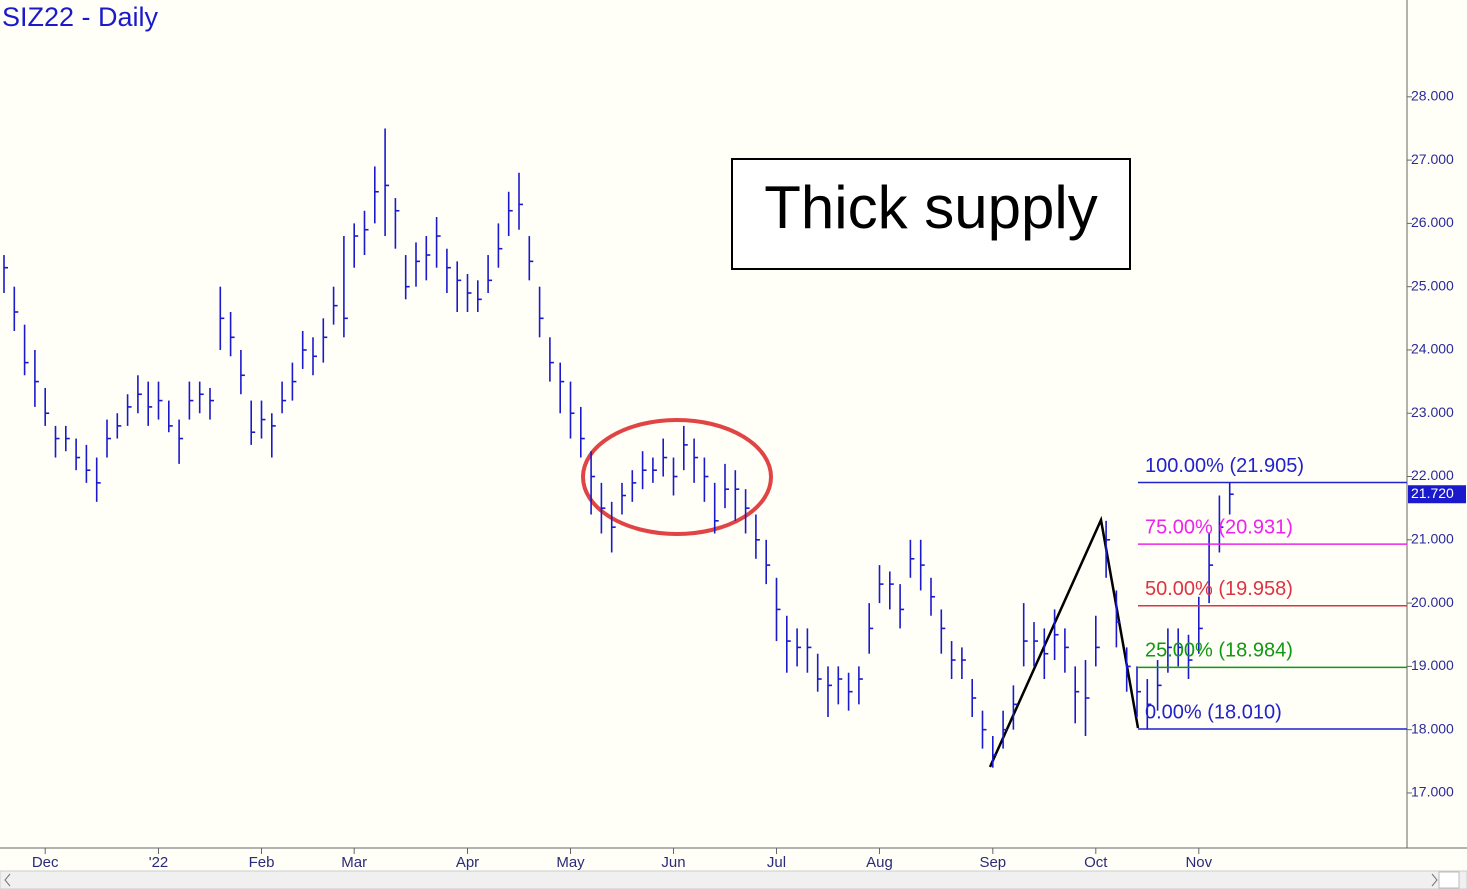 This screenshot has height=889, width=1467. Describe the element at coordinates (262, 862) in the screenshot. I see `x-tick-label: Feb` at that location.